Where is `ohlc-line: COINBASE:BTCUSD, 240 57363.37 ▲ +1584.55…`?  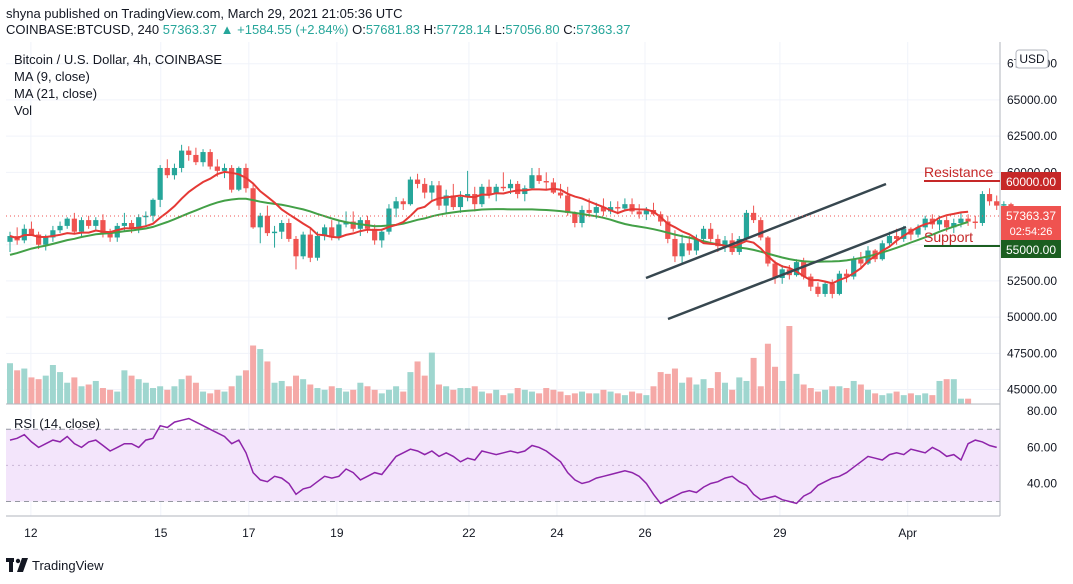 ohlc-line: COINBASE:BTCUSD, 240 57363.37 ▲ +1584.55… is located at coordinates (318, 29).